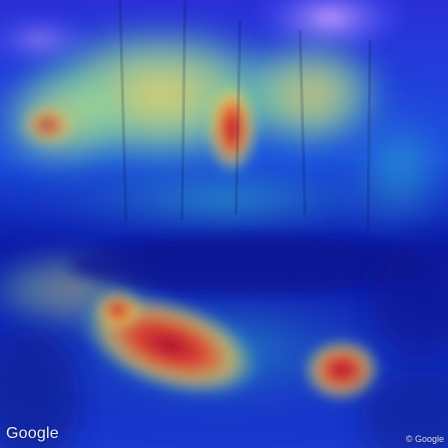  Describe the element at coordinates (232, 128) in the screenshot. I see `canopy-hotspot-center` at that location.